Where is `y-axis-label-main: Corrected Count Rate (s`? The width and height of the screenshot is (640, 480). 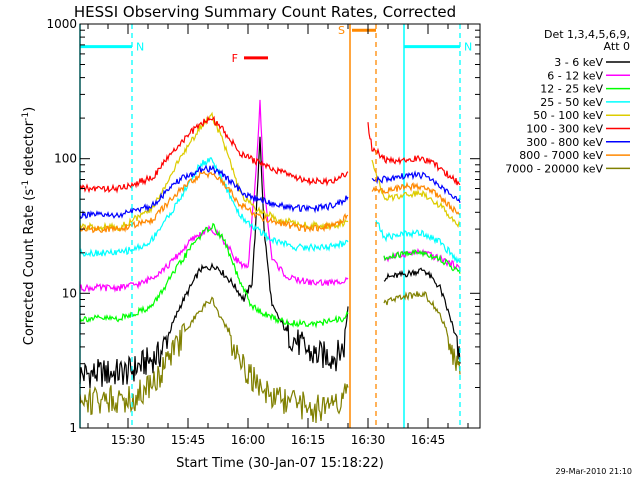
y-axis-label-main: Corrected Count Rate (s is located at coordinates (29, 267).